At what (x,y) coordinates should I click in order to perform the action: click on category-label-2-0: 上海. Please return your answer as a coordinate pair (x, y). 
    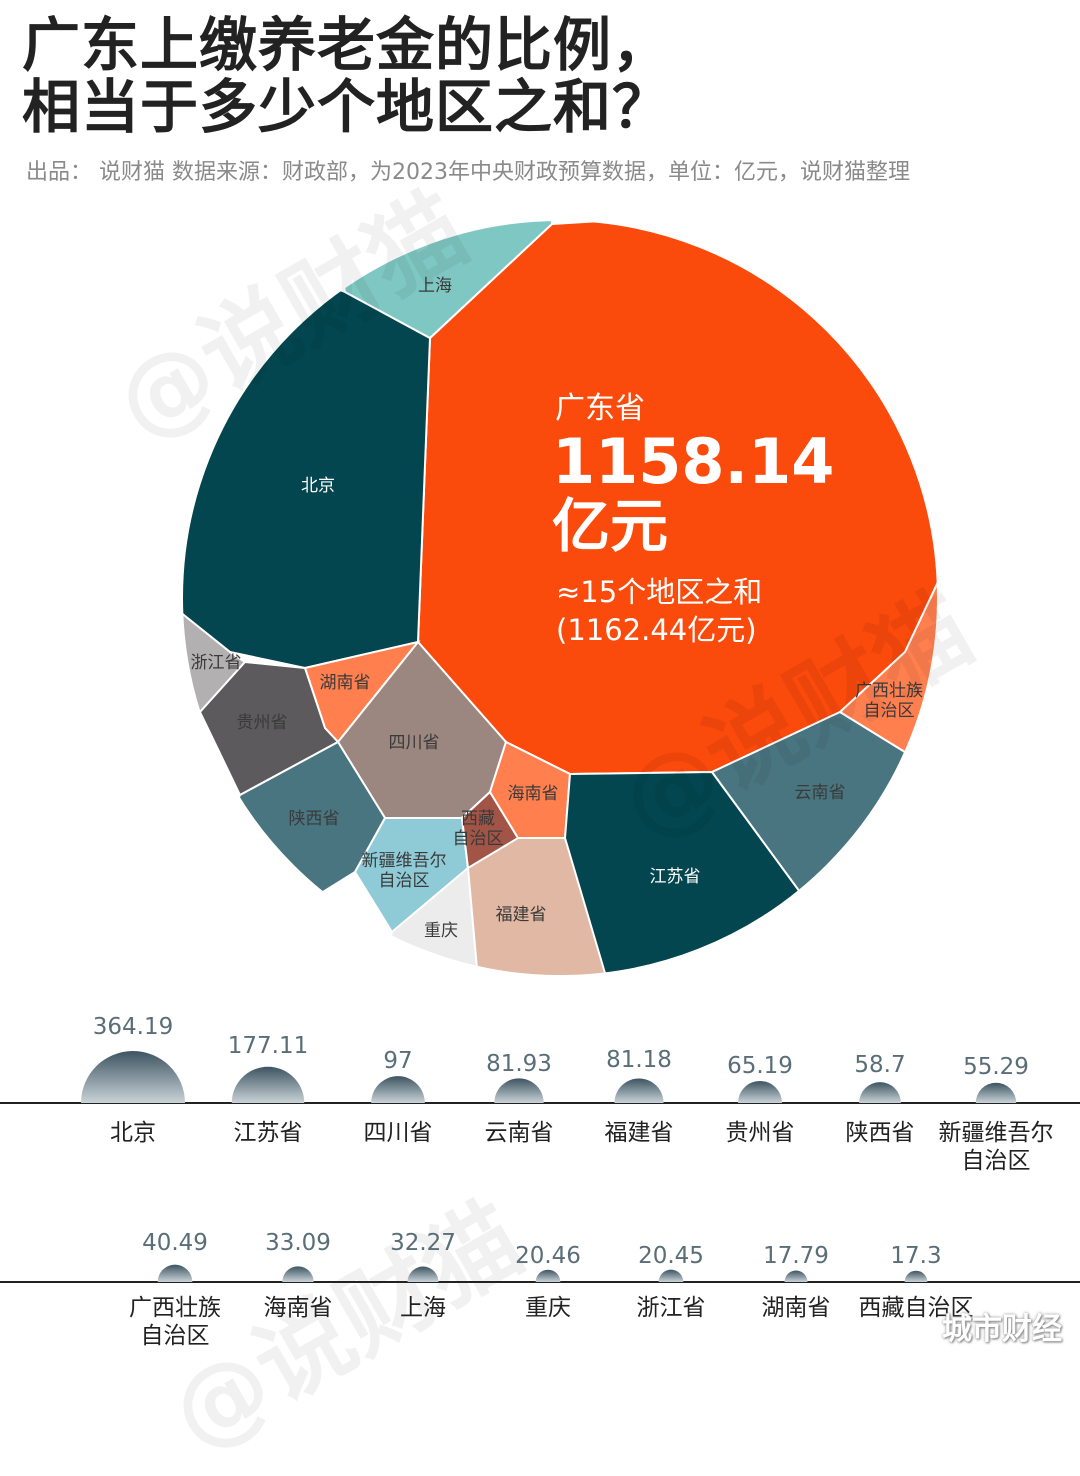
    Looking at the image, I should click on (423, 1308).